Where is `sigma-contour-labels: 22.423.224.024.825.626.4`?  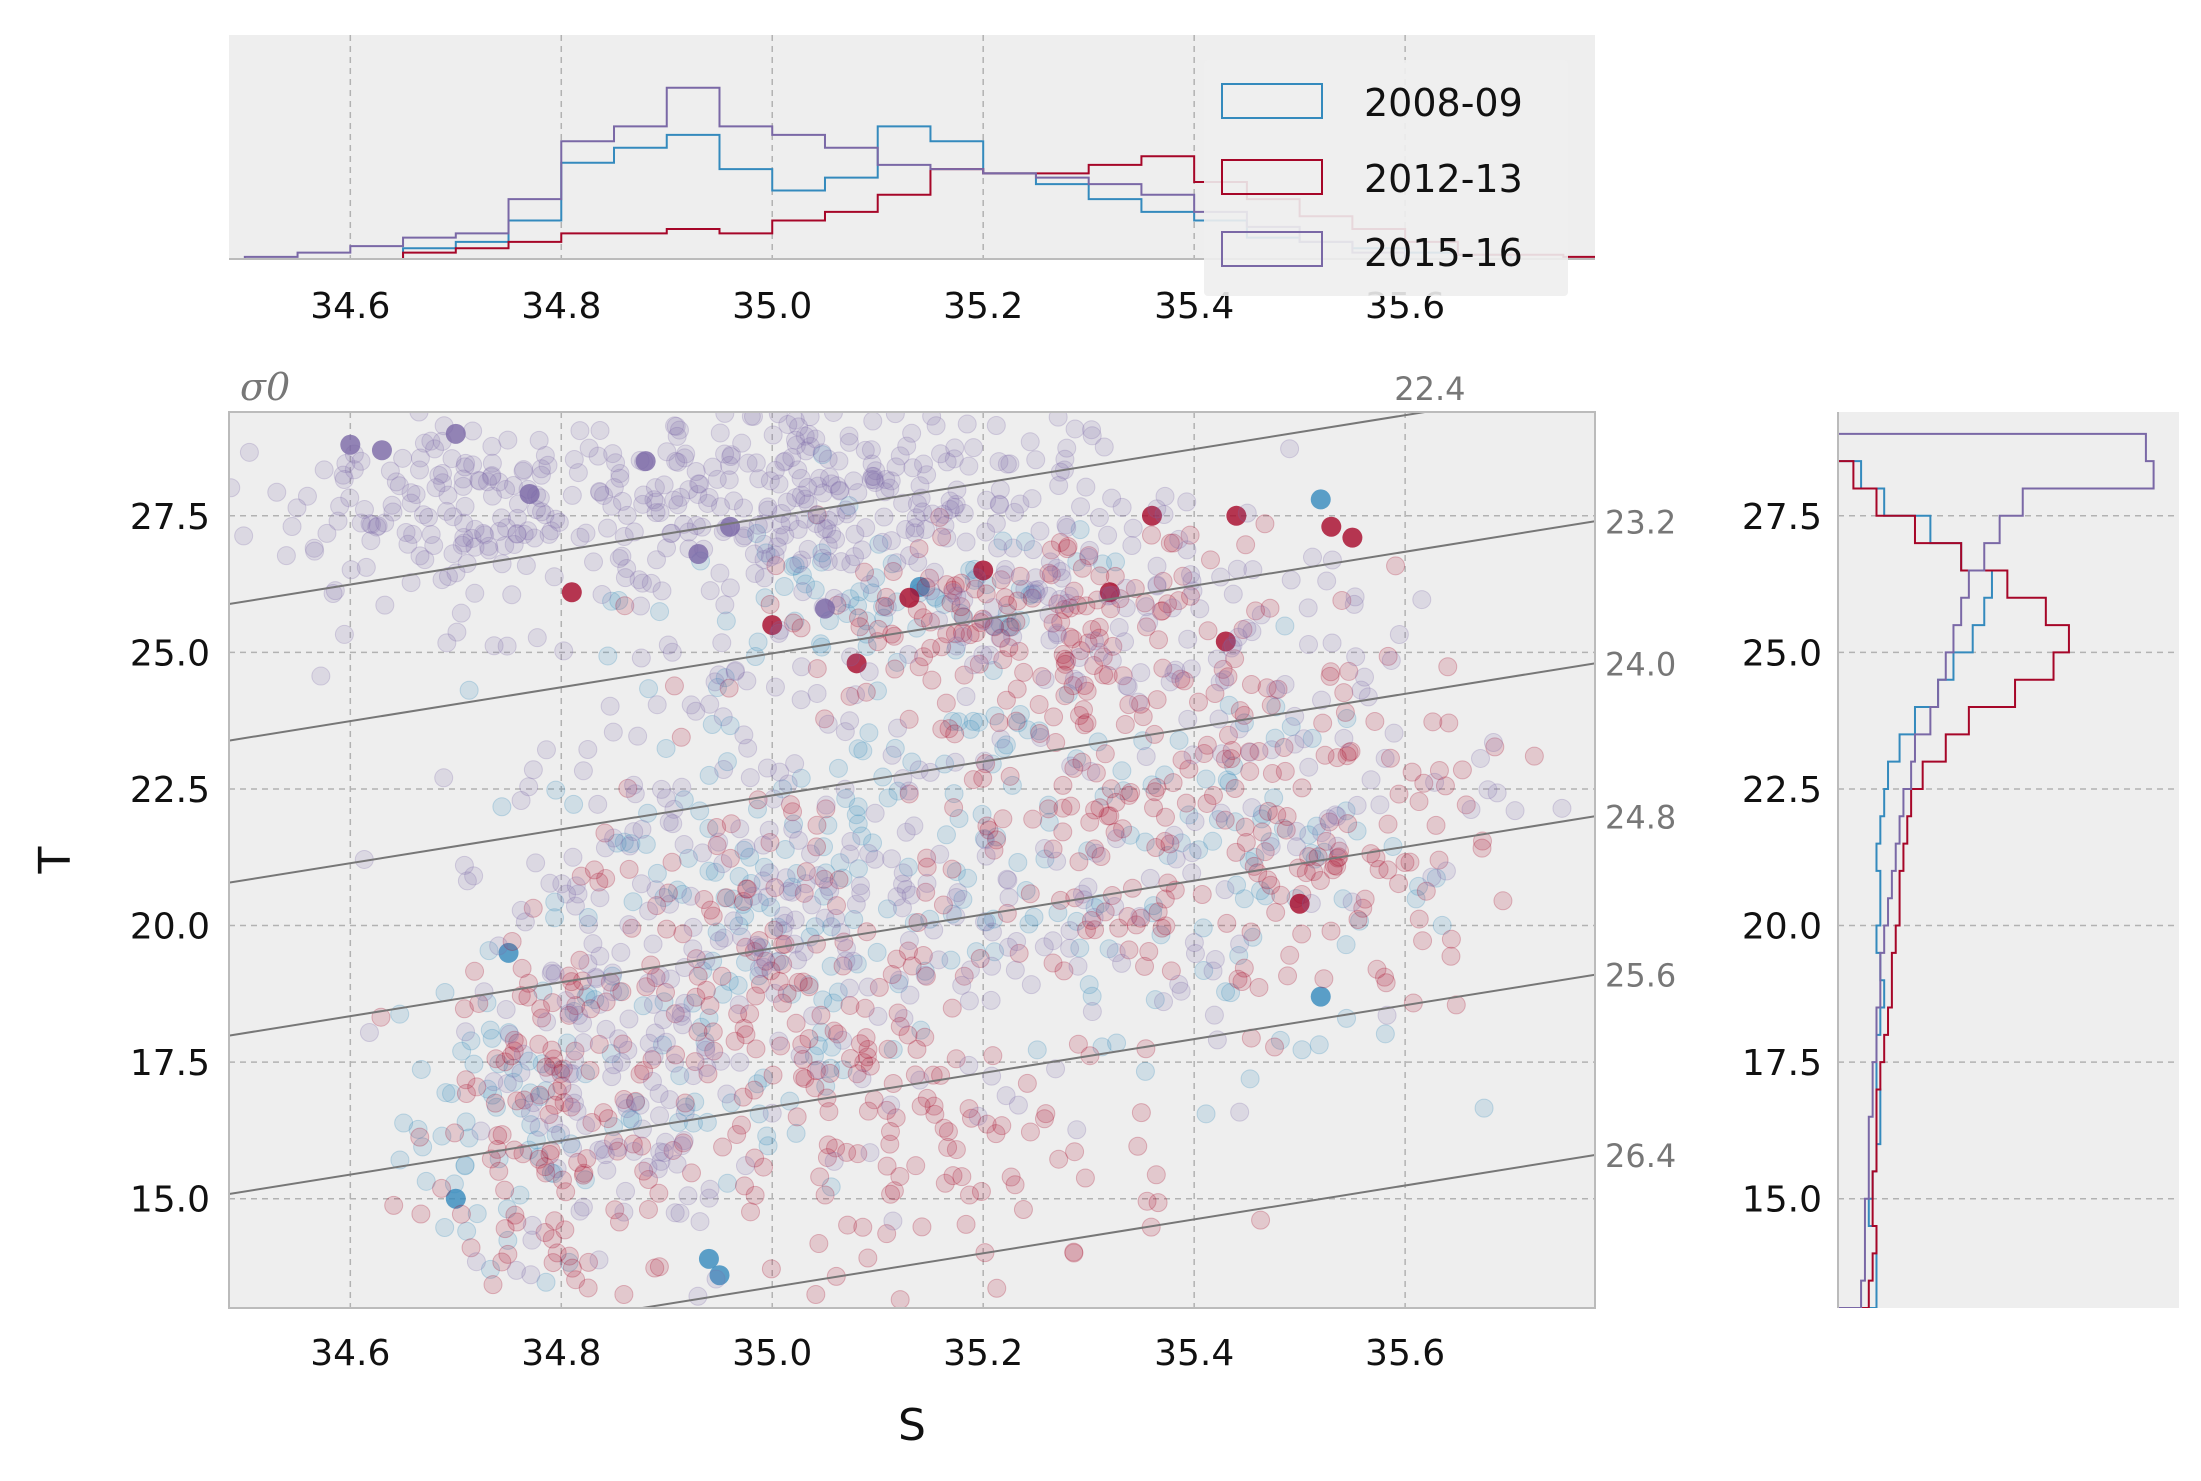
sigma-contour-labels: 22.423.224.024.825.626.4 is located at coordinates (1535, 772).